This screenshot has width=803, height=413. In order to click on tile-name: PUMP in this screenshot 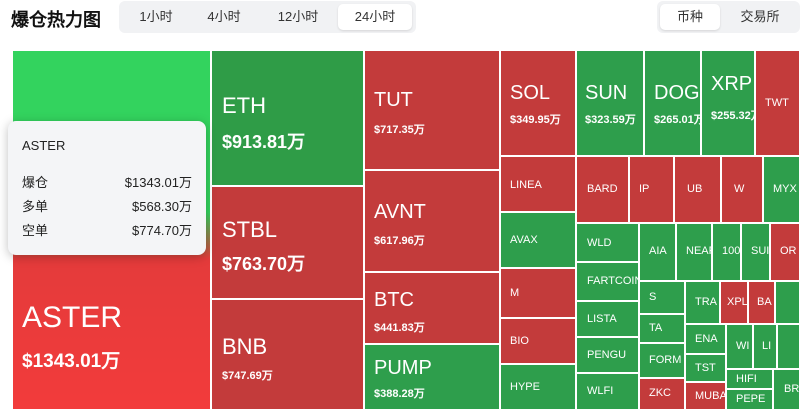, I will do `click(403, 368)`.